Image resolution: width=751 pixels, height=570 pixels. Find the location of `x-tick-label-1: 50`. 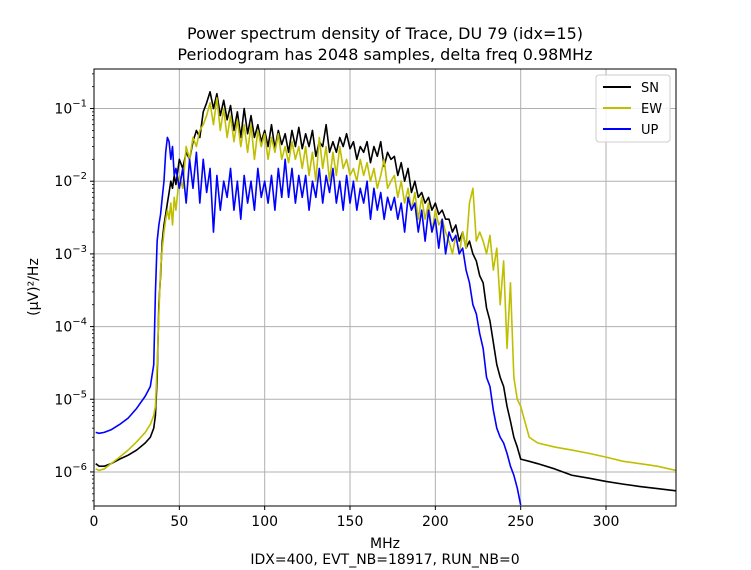

x-tick-label-1: 50 is located at coordinates (179, 522).